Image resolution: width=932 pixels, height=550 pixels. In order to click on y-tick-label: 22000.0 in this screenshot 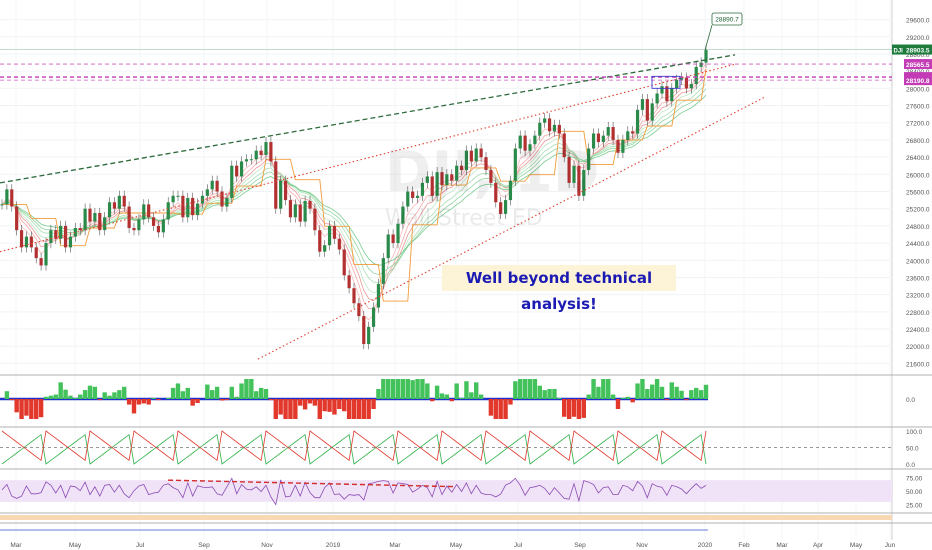, I will do `click(918, 347)`.